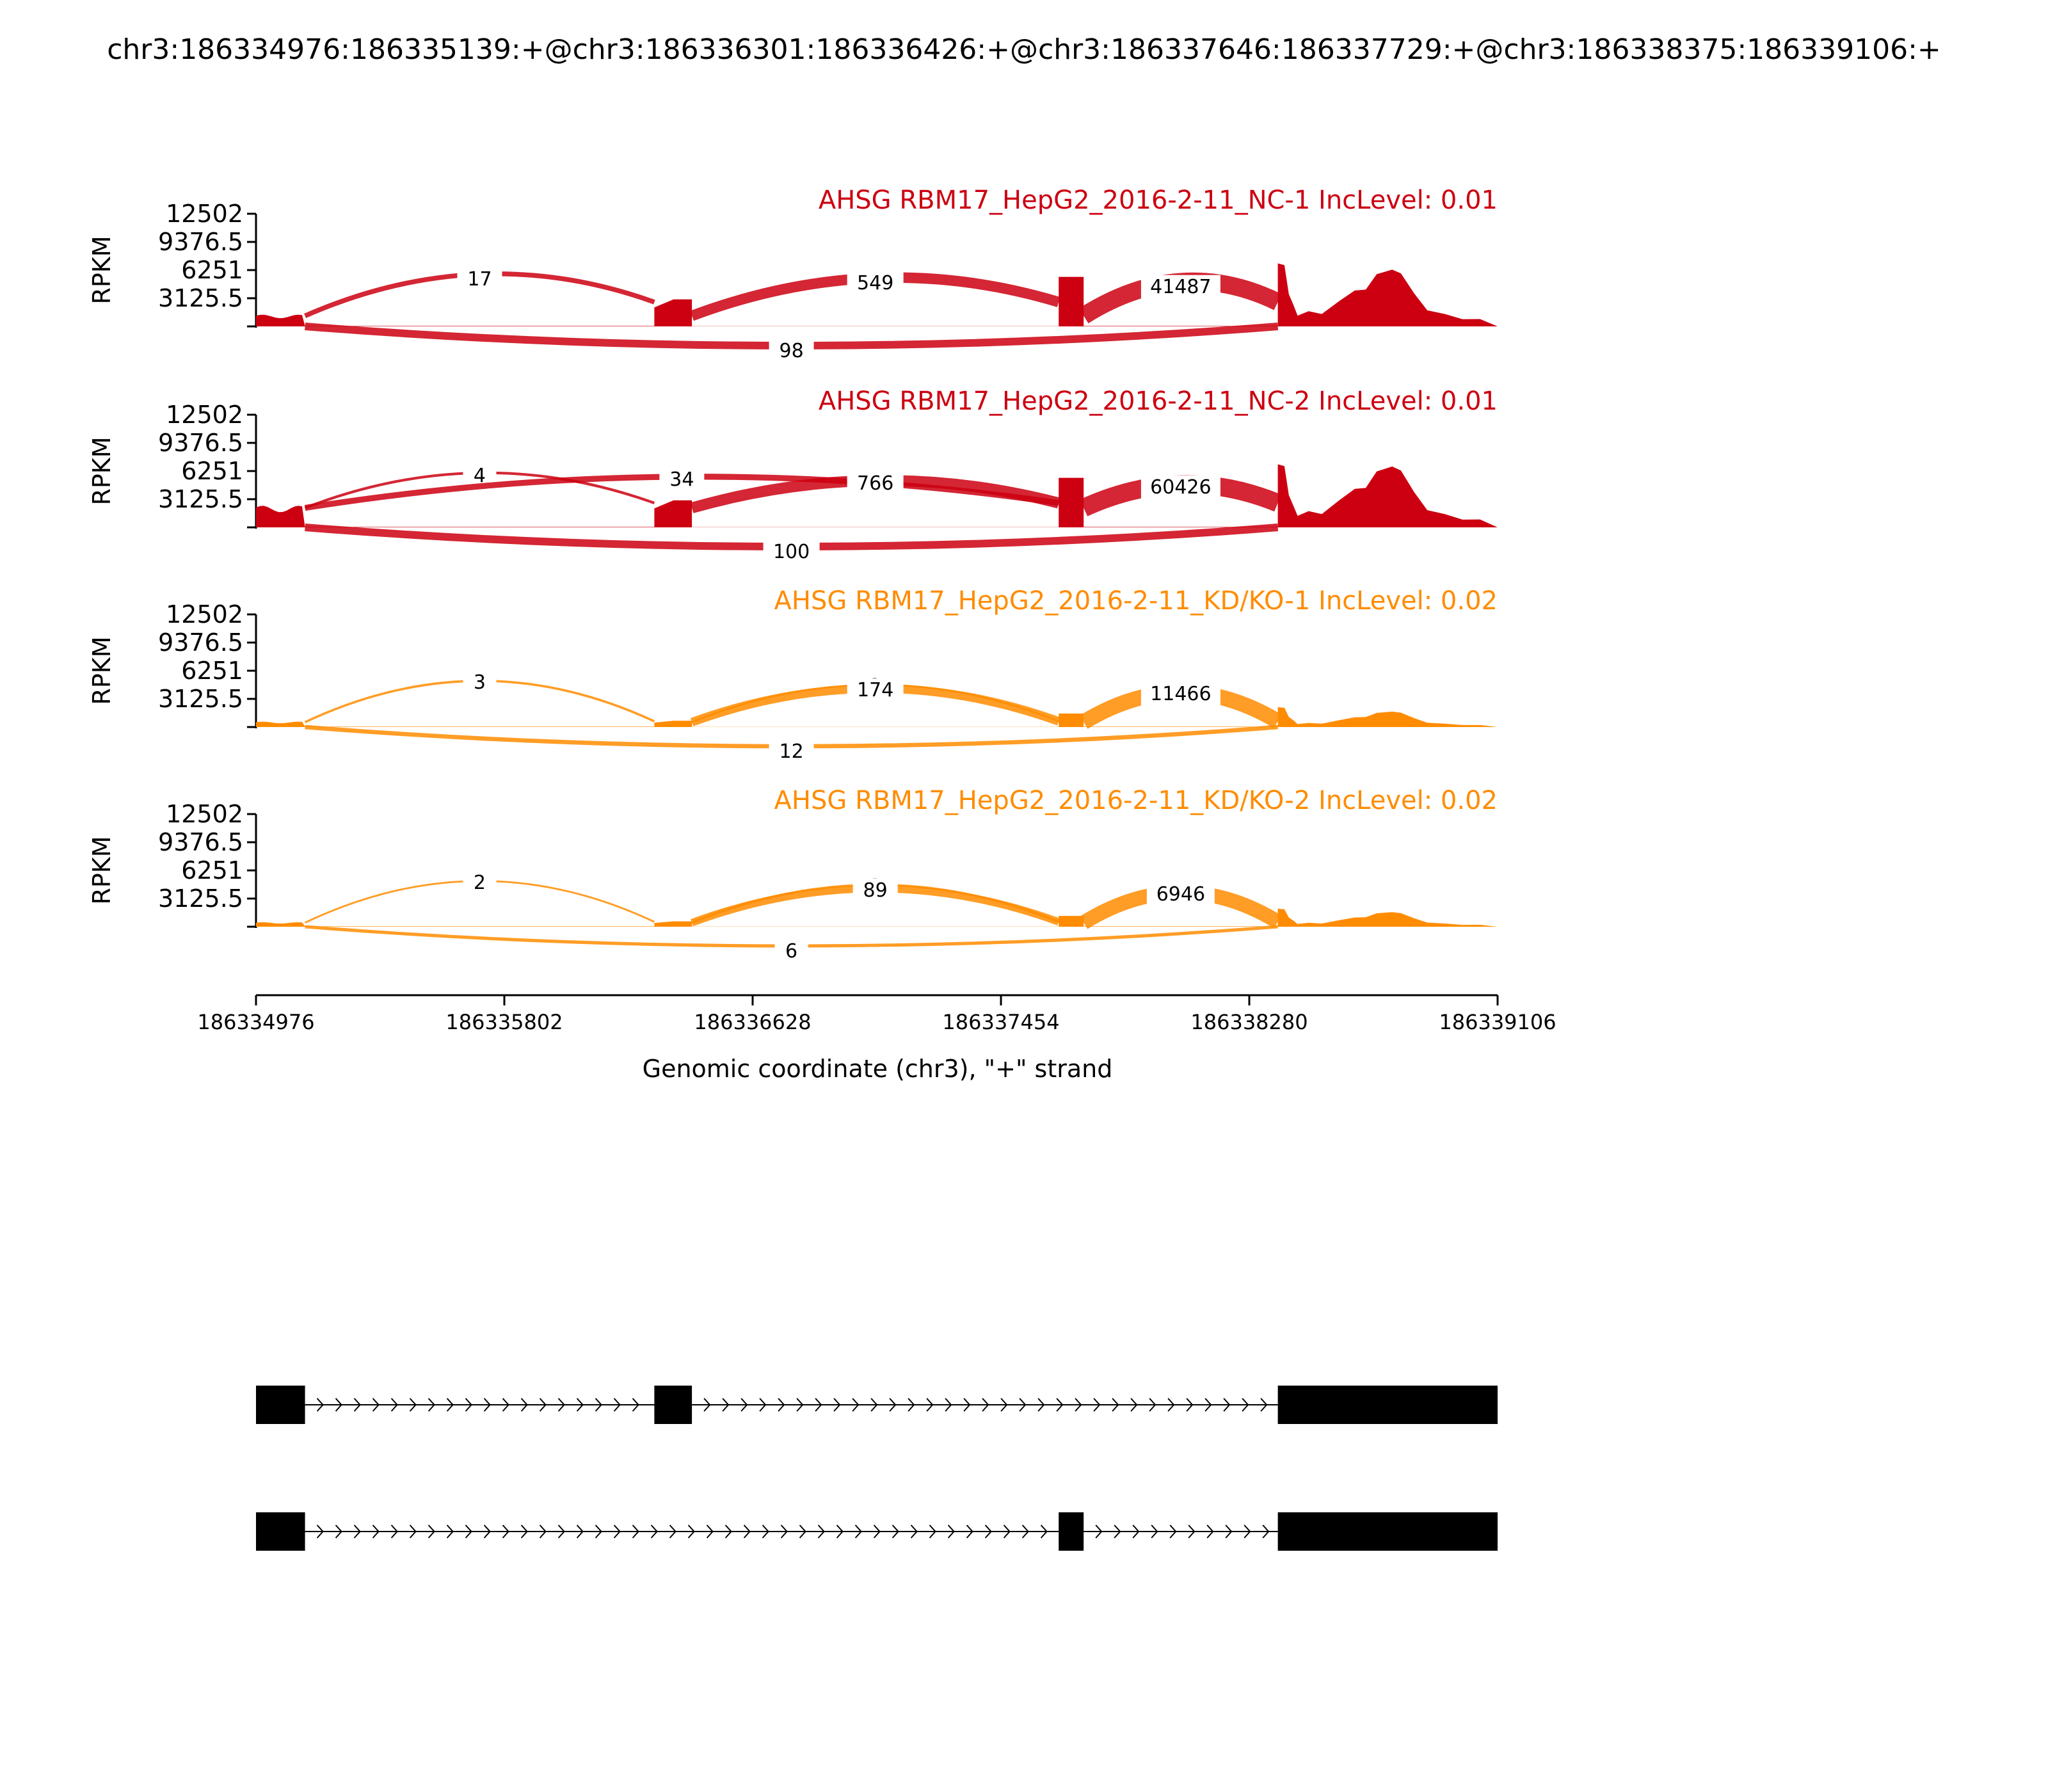 The height and width of the screenshot is (1792, 2048). I want to click on x-axis-label: Genomic coordinate (chr3), "+" strand, so click(878, 1069).